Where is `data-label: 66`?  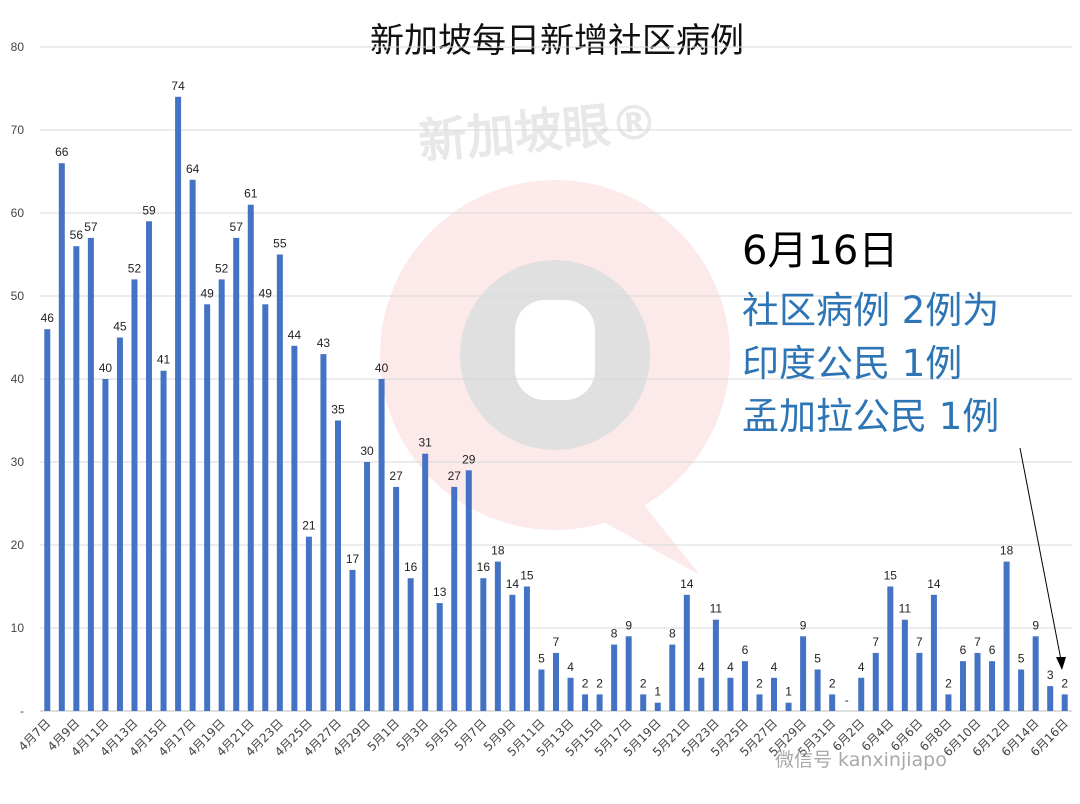 data-label: 66 is located at coordinates (62, 152).